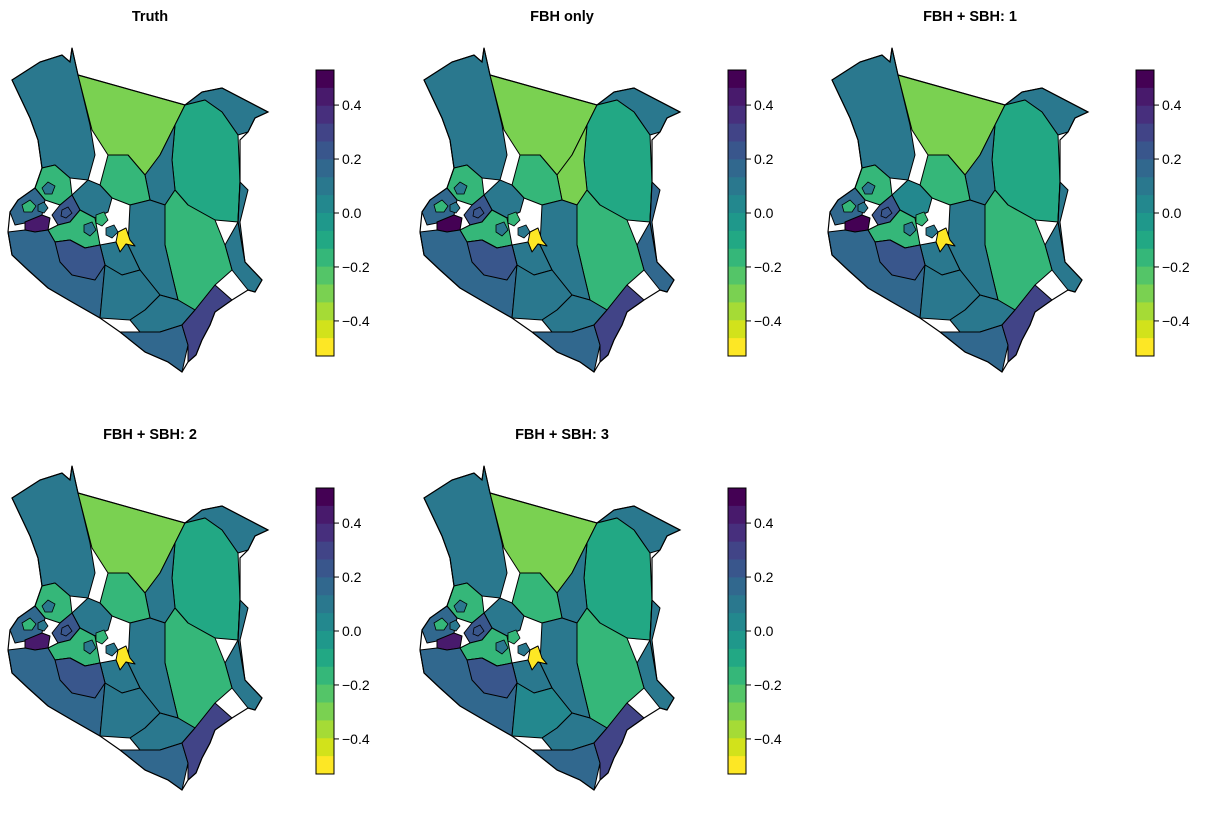 The width and height of the screenshot is (1225, 814). I want to click on map-regions, so click(958, 210).